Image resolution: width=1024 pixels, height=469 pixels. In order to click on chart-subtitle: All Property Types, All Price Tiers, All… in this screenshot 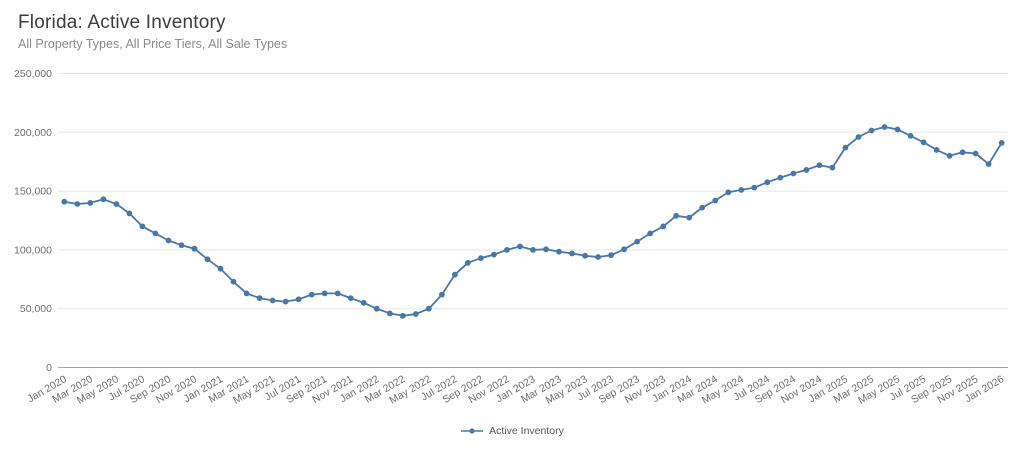, I will do `click(153, 44)`.